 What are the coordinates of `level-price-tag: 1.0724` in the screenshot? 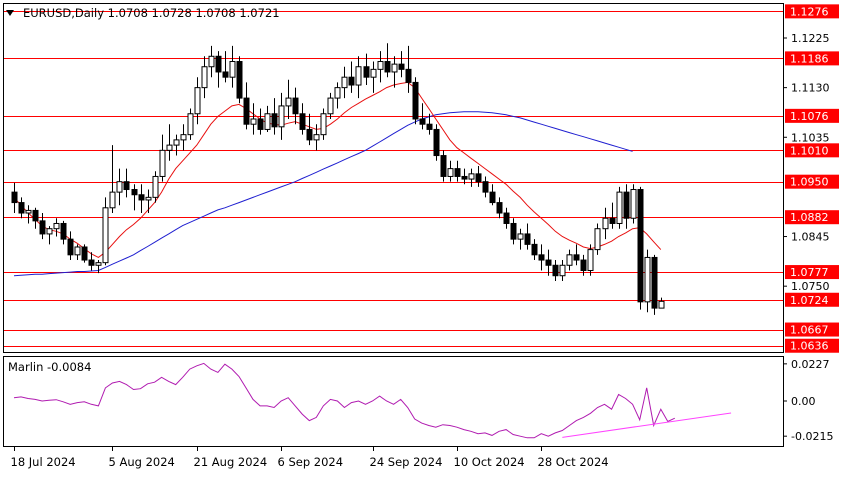 It's located at (812, 299).